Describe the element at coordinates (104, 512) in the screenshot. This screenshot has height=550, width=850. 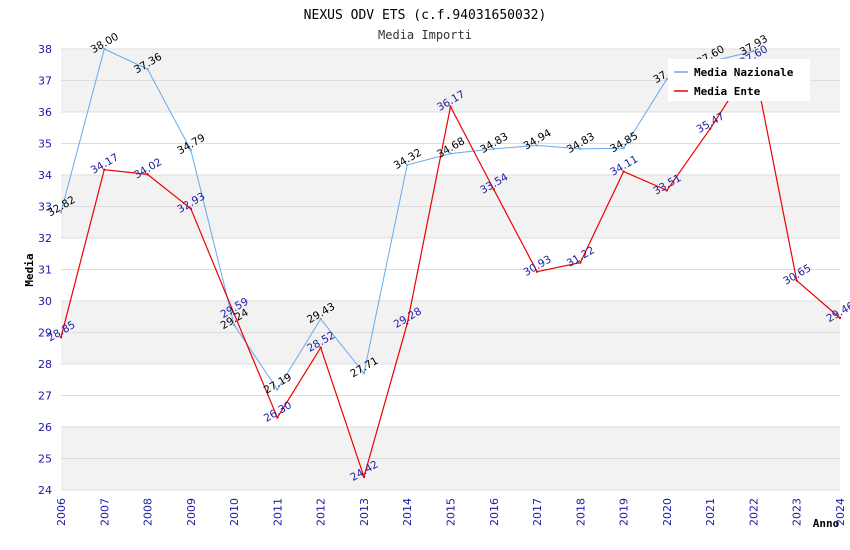
I see `x-tick-label: 2007` at that location.